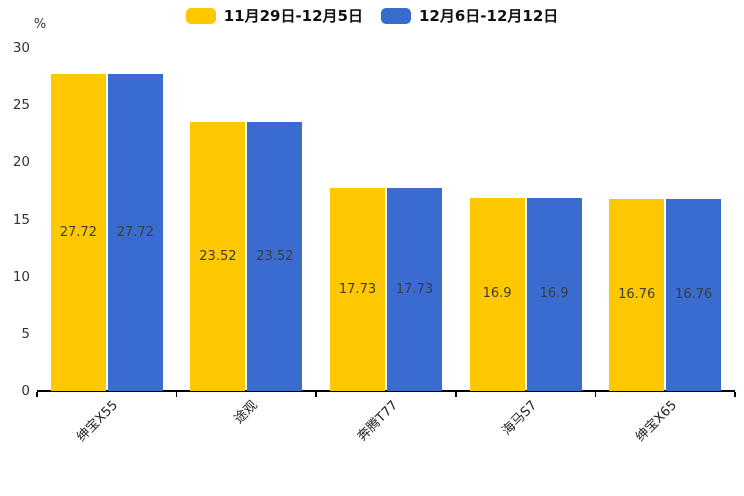 The height and width of the screenshot is (496, 744). Describe the element at coordinates (40, 24) in the screenshot. I see `y-axis-unit-label: %` at that location.